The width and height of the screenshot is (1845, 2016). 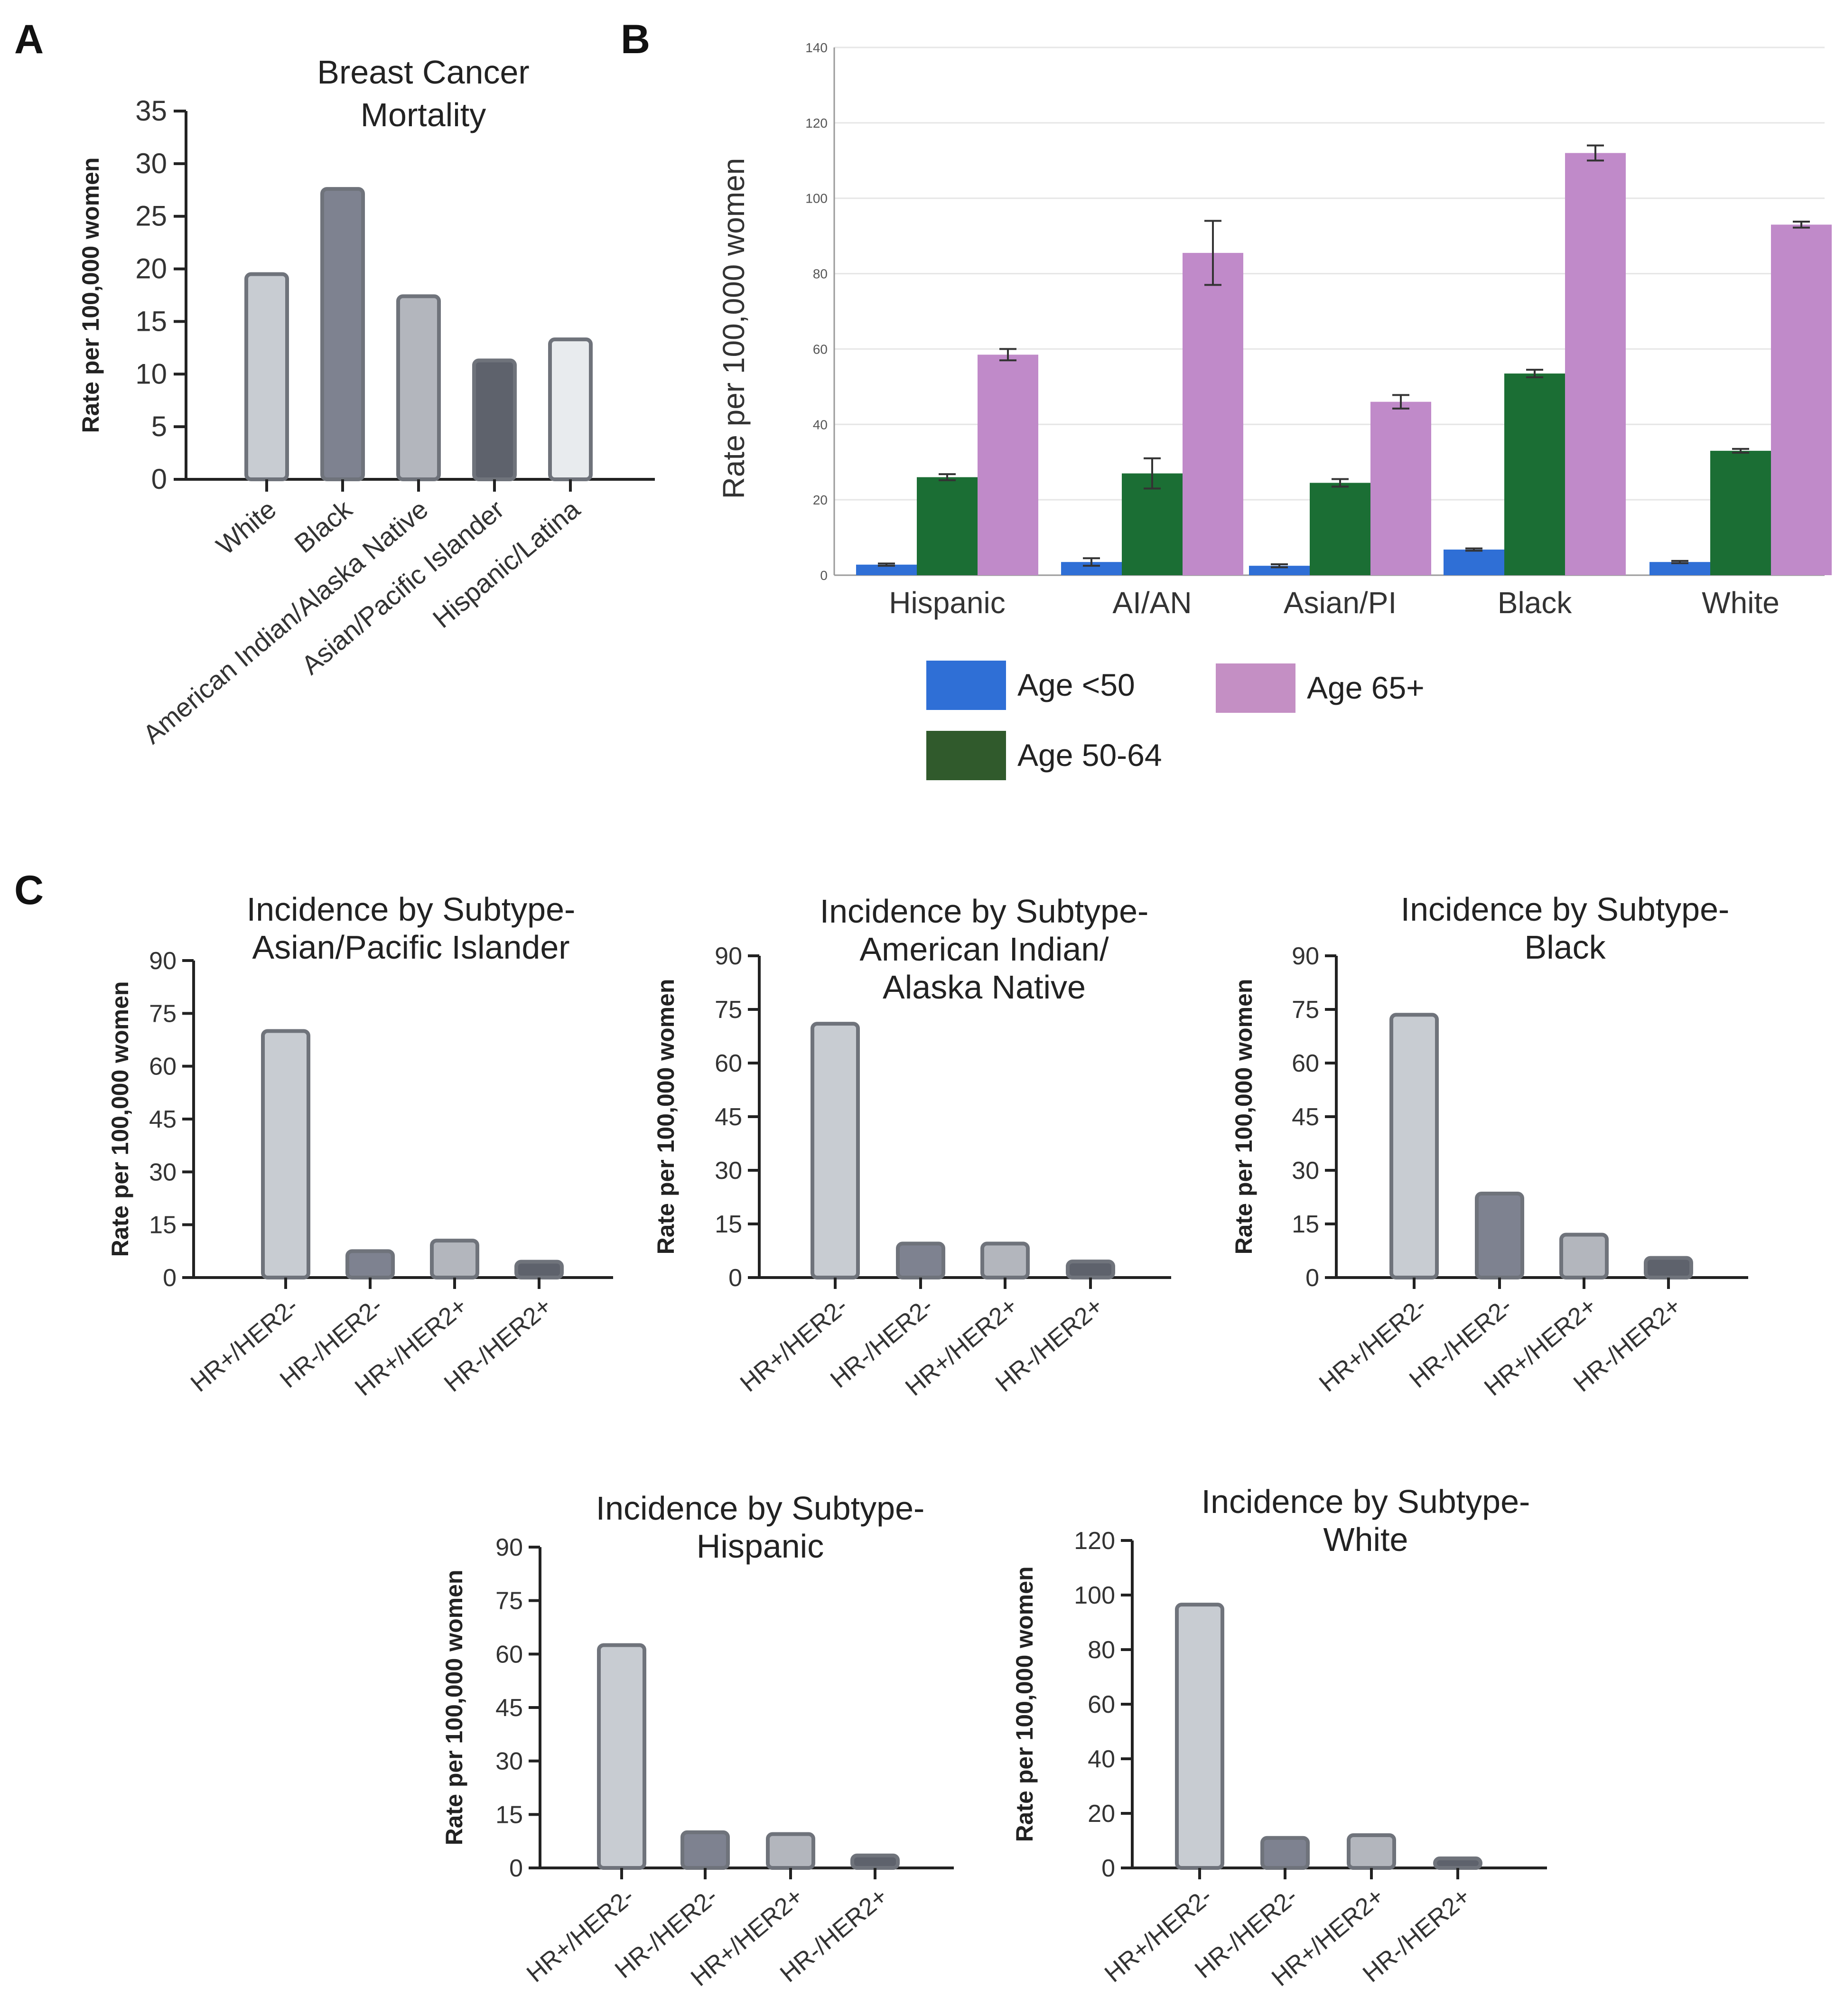 What do you see at coordinates (151, 269) in the screenshot?
I see `y-tick-label: 20` at bounding box center [151, 269].